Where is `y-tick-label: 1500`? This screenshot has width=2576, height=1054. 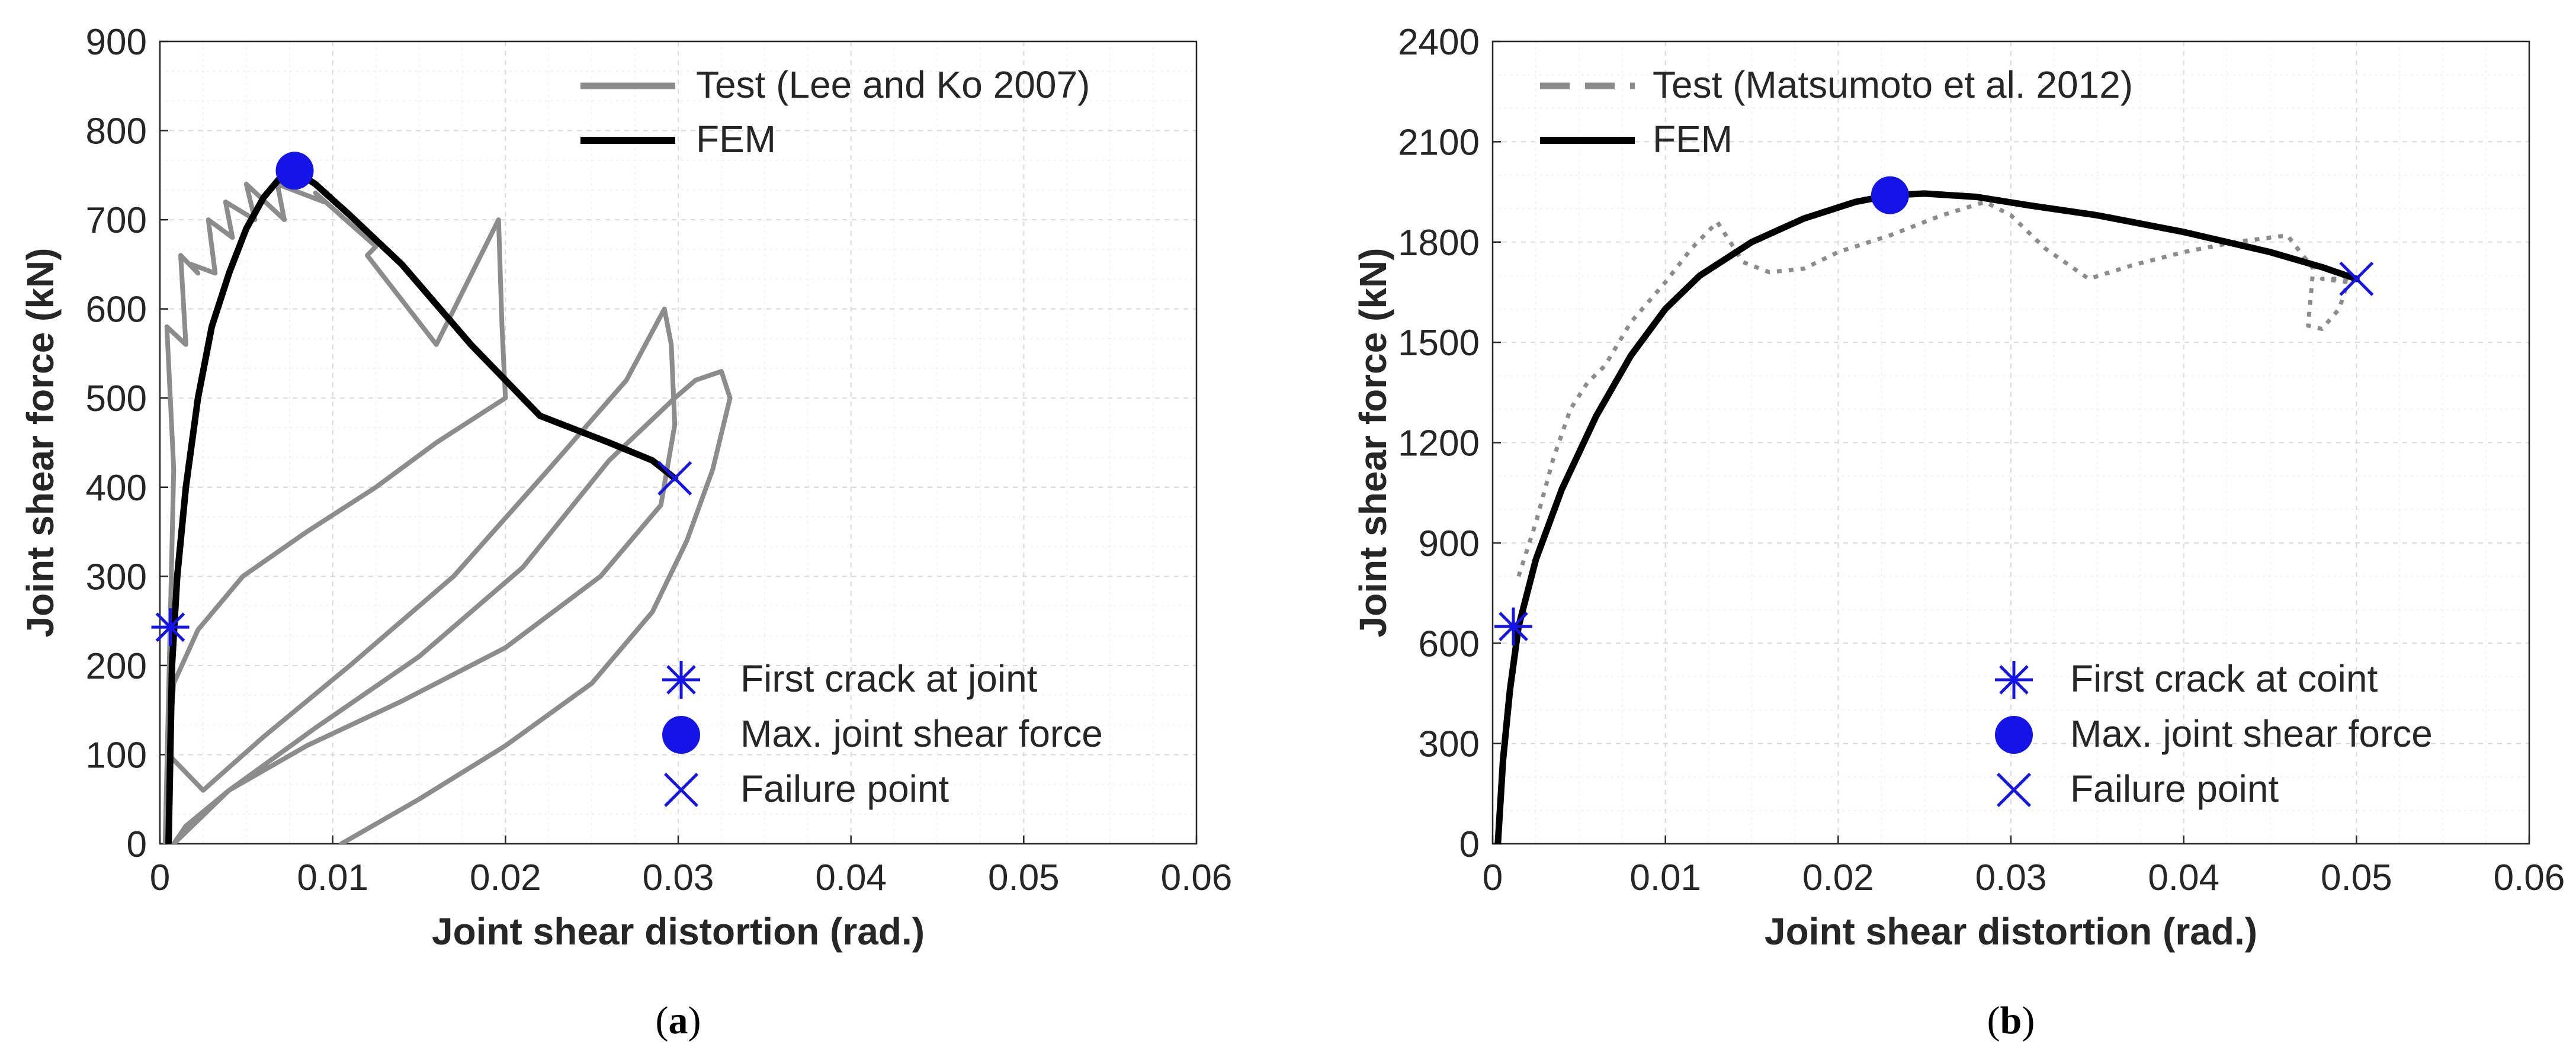
y-tick-label: 1500 is located at coordinates (1439, 343).